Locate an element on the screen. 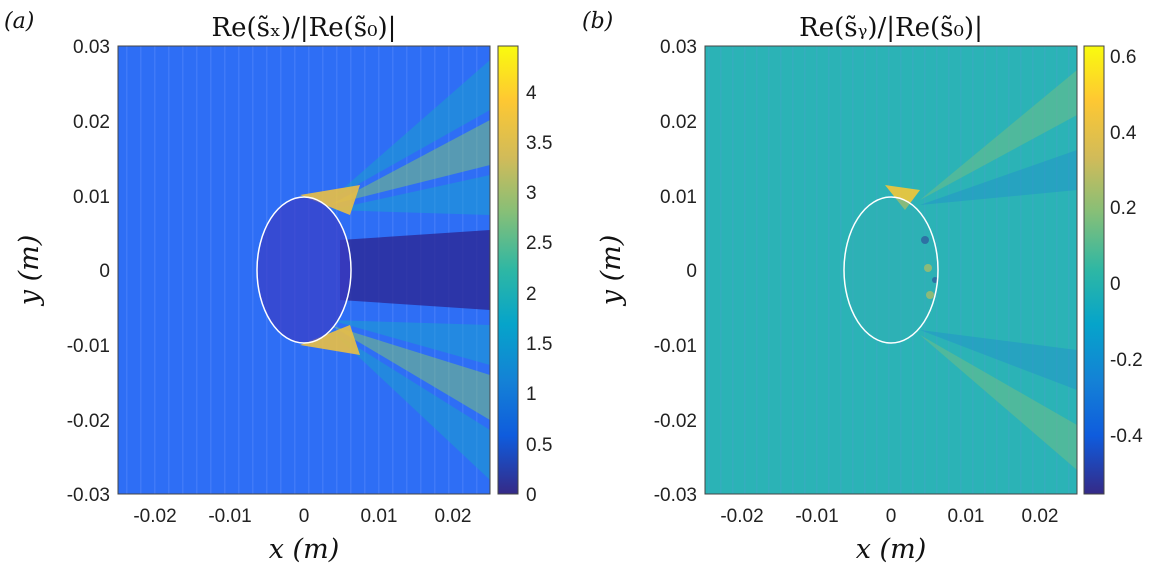 This screenshot has width=1149, height=568. y-axis-label-a: y (m) is located at coordinates (29, 271).